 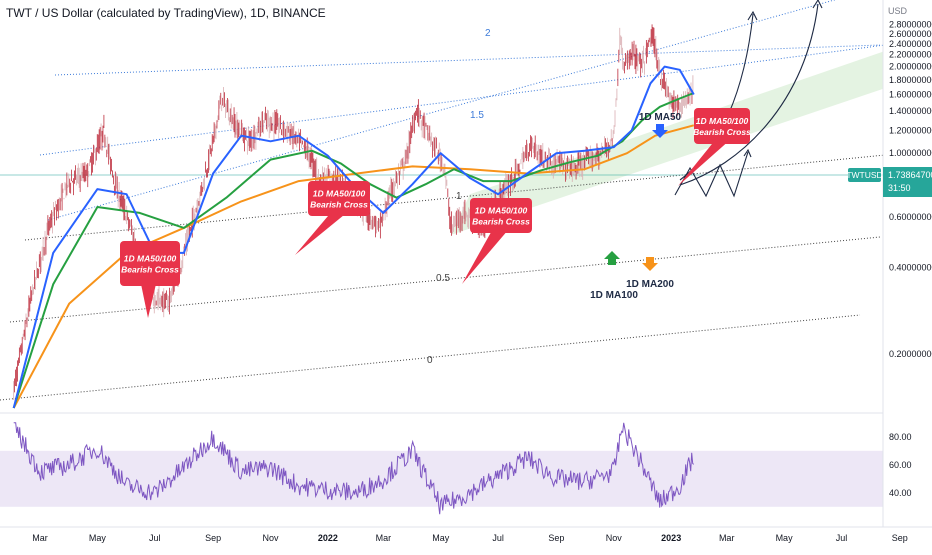 What do you see at coordinates (910, 354) in the screenshot?
I see `price-tick-label: 0.20000000` at bounding box center [910, 354].